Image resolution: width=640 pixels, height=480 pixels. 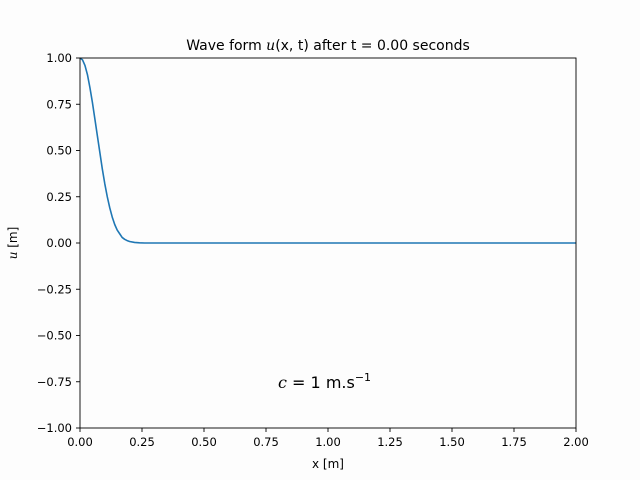 I want to click on y-tick-label: 0.50, so click(x=59, y=151).